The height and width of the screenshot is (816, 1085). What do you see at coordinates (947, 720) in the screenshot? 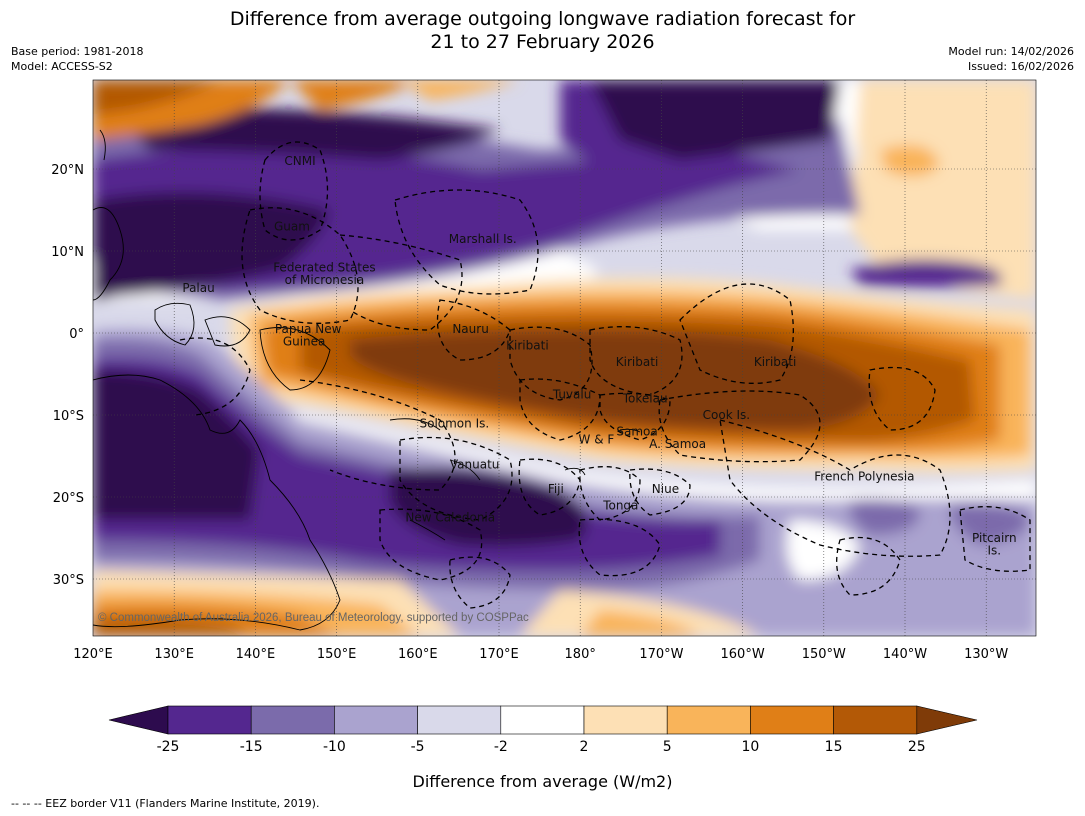
I see `colorbar-max-extend` at bounding box center [947, 720].